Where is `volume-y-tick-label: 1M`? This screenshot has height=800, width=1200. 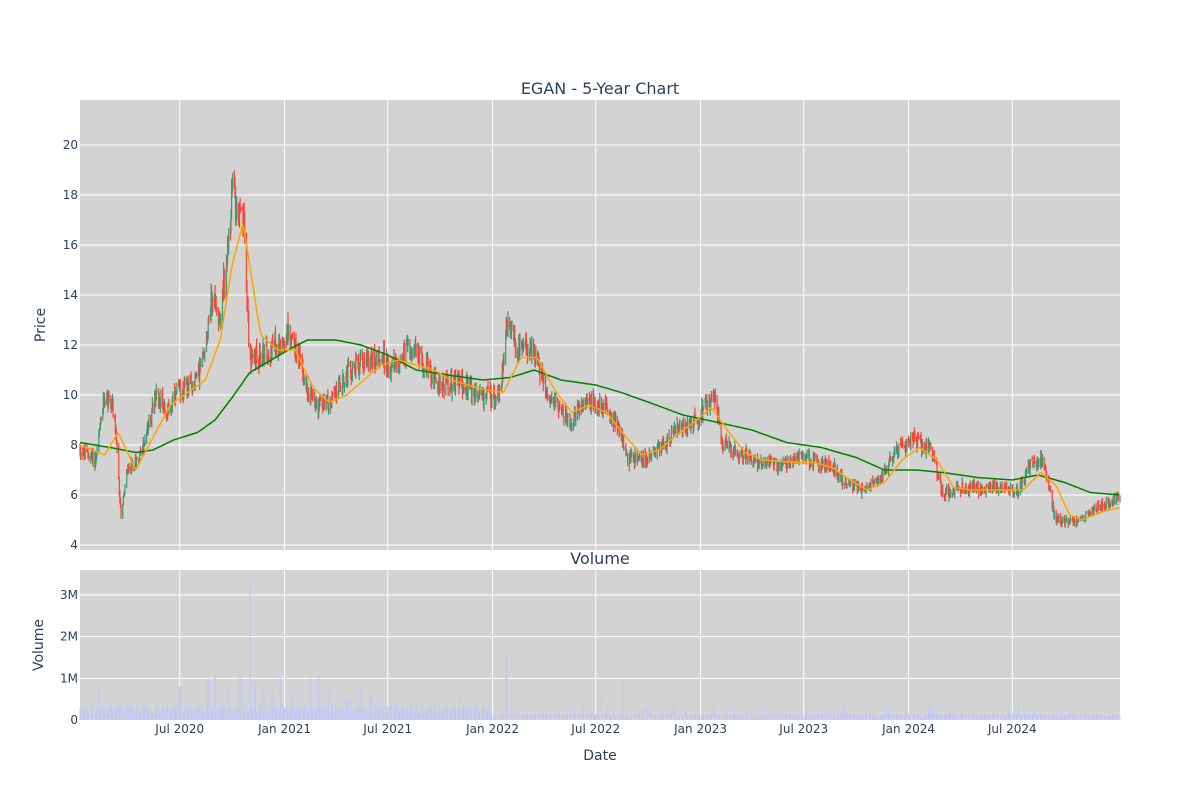
volume-y-tick-label: 1M is located at coordinates (69, 678).